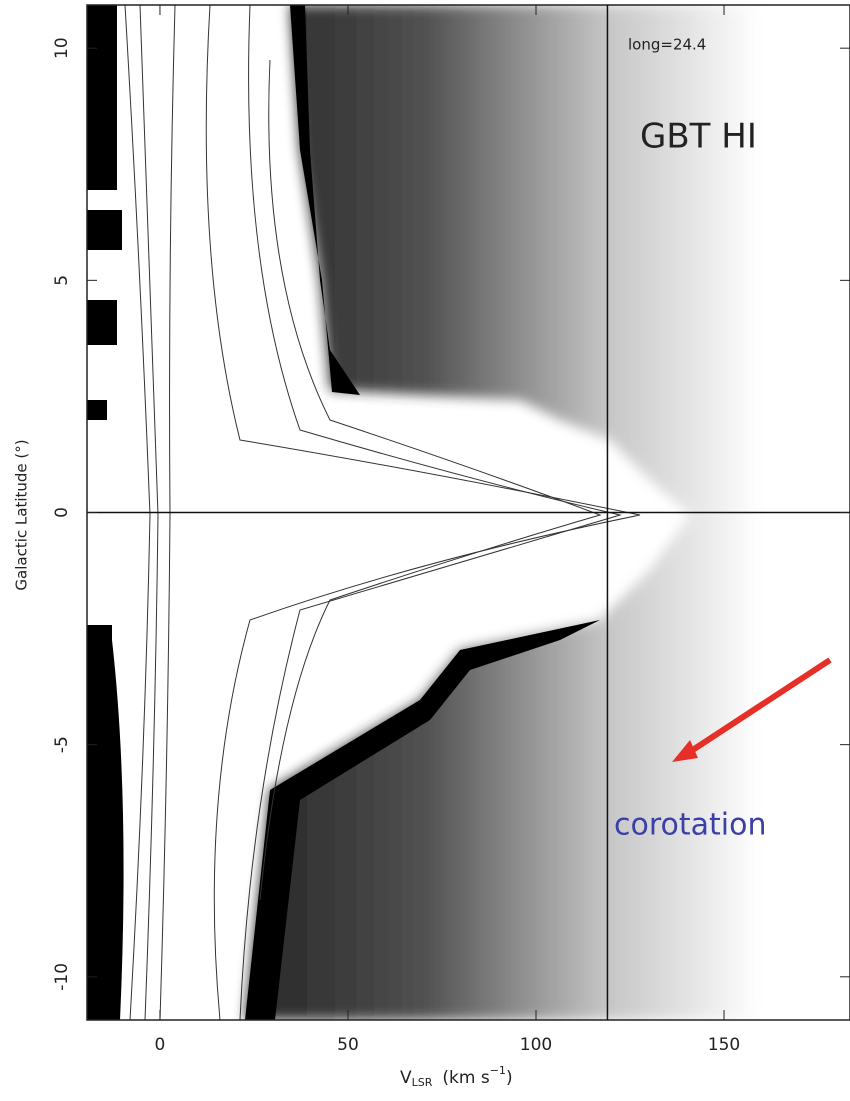 The image size is (850, 1101). Describe the element at coordinates (757, 707) in the screenshot. I see `arrow` at that location.